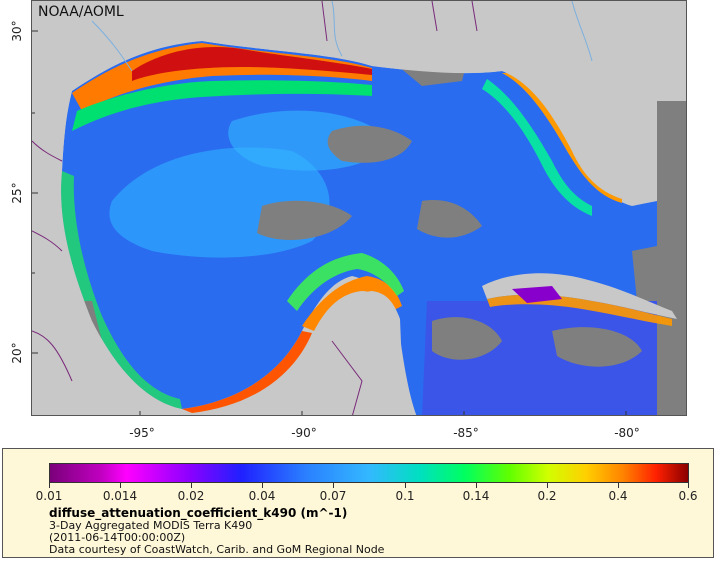 The width and height of the screenshot is (720, 561). I want to click on lon-label-80: -80°, so click(627, 433).